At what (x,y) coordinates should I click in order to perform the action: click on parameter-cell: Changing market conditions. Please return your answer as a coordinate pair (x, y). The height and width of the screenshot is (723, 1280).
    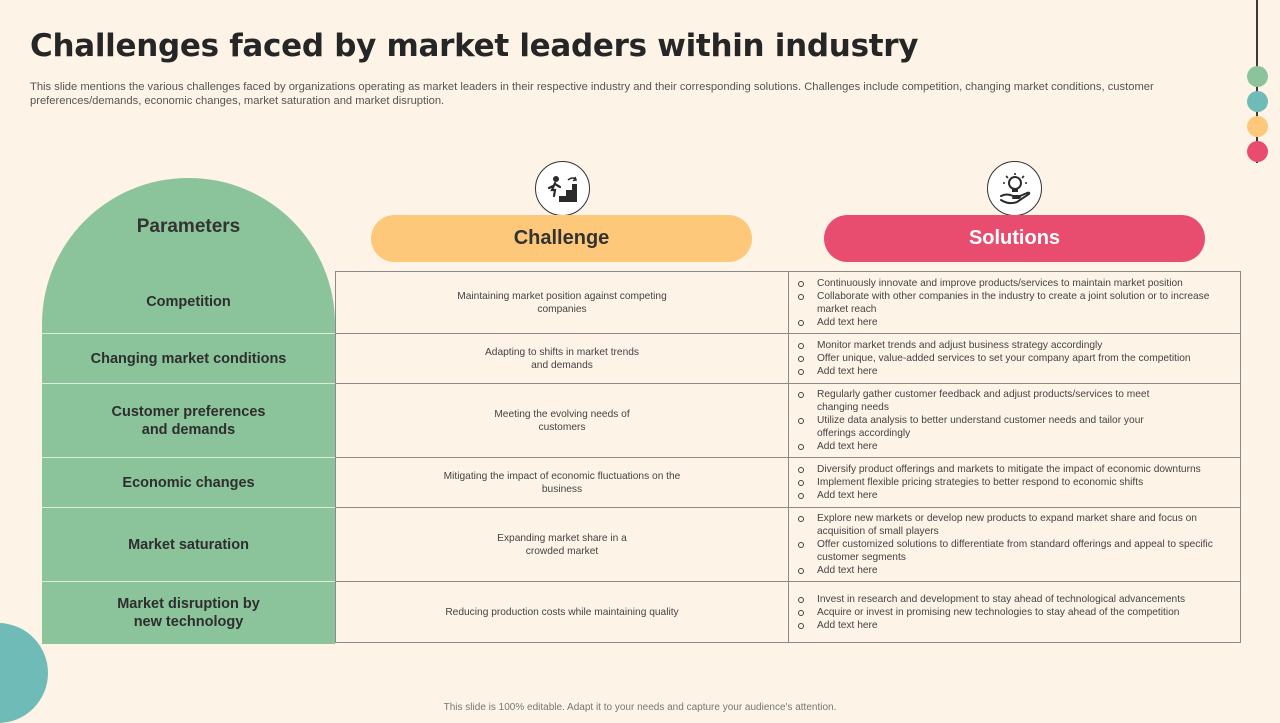
    Looking at the image, I should click on (188, 358).